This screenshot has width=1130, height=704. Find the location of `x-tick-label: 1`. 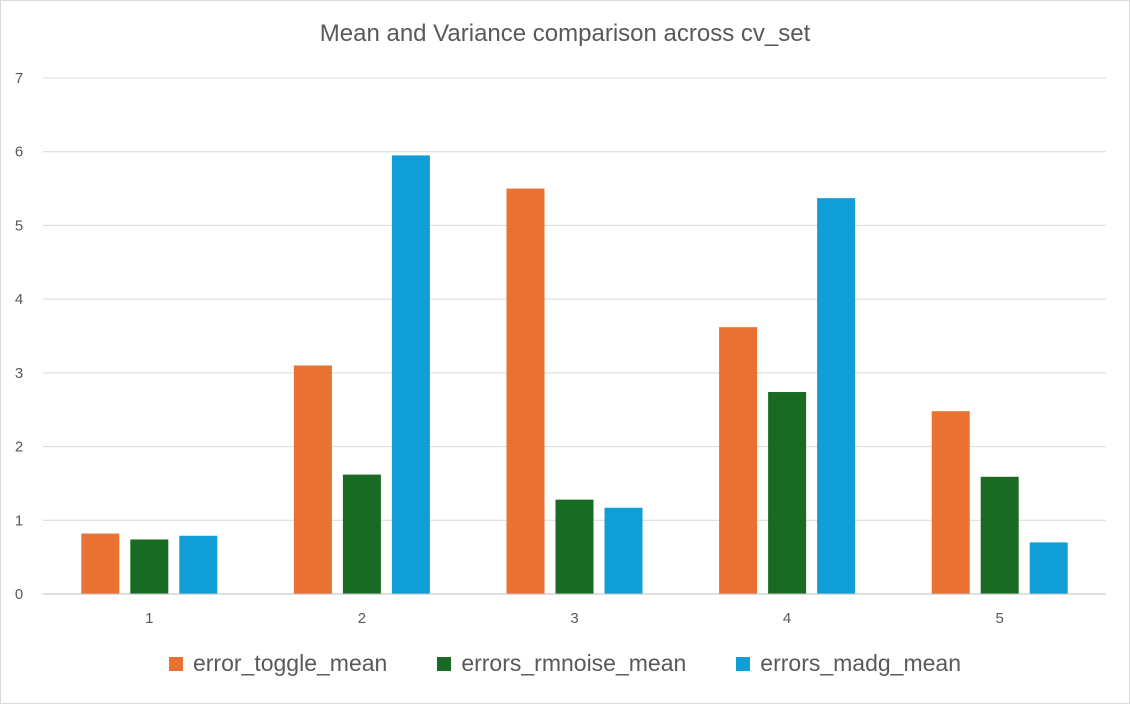

x-tick-label: 1 is located at coordinates (149, 618).